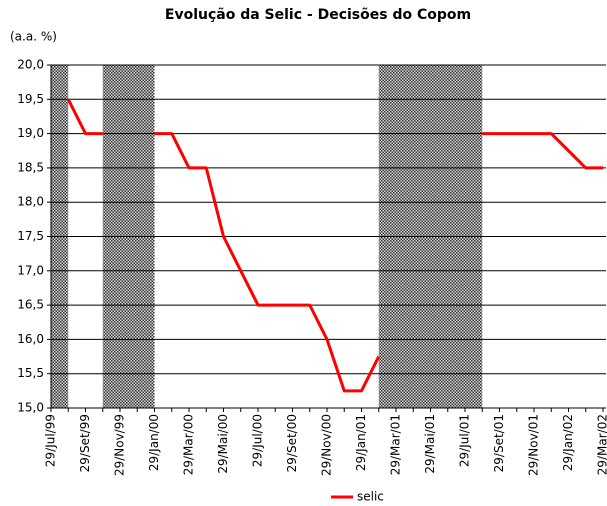  Describe the element at coordinates (189, 444) in the screenshot. I see `x-tick-label: 29/Mar/00` at that location.